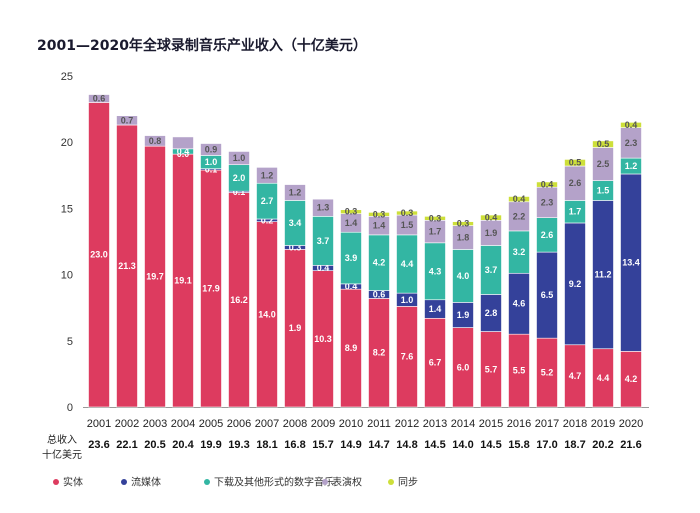  Describe the element at coordinates (99, 99) in the screenshot. I see `data-label-performance: 0.6` at that location.